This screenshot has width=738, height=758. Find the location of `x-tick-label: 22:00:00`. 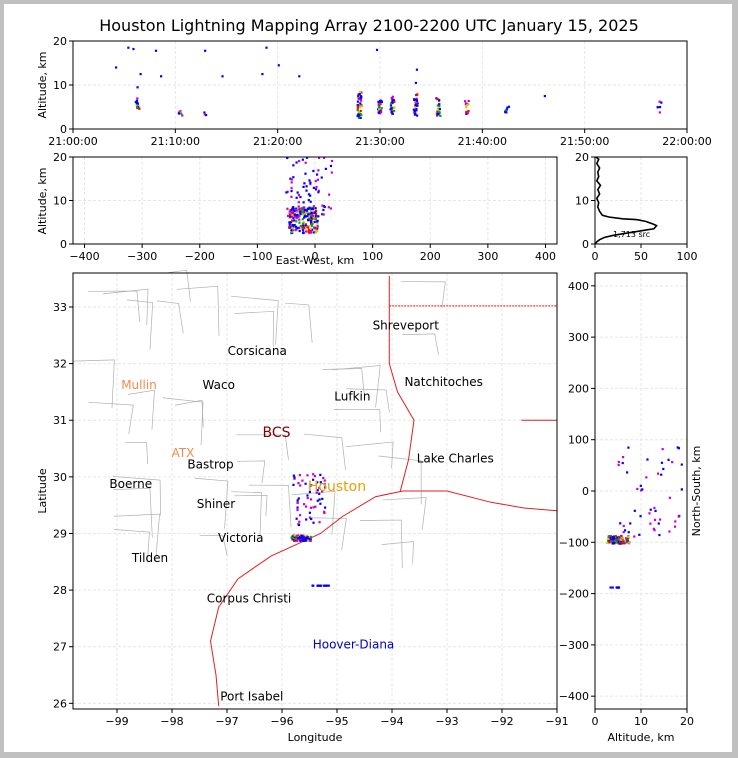

x-tick-label: 22:00:00 is located at coordinates (686, 141).